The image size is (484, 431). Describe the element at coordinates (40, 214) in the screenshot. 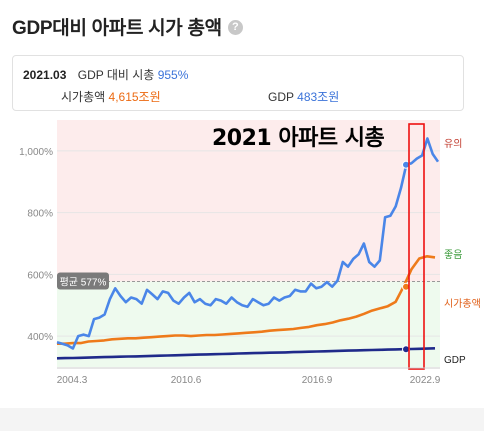

I see `y-tick-label-2: 800%` at that location.